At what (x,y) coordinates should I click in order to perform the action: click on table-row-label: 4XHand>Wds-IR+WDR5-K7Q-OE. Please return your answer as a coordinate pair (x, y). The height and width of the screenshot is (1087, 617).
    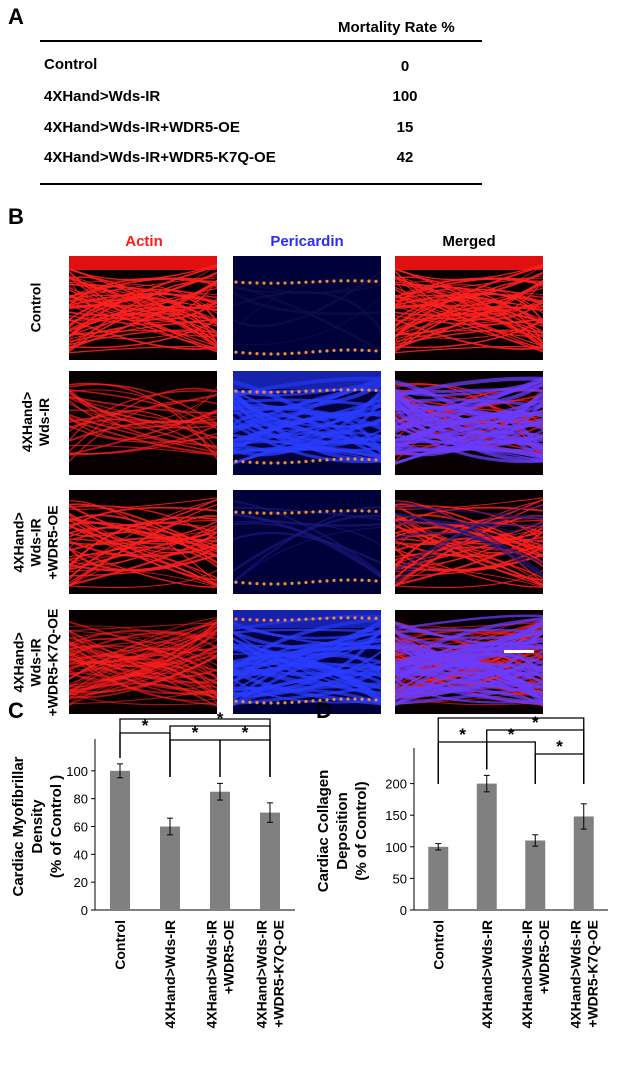
    Looking at the image, I should click on (160, 157).